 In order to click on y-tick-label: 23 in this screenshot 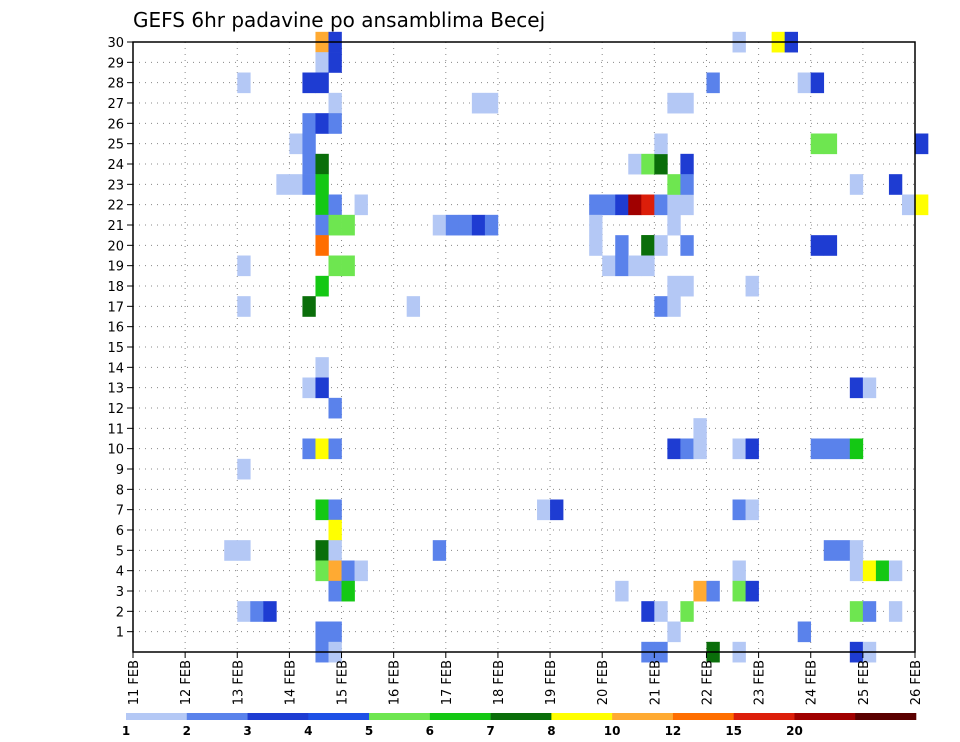, I will do `click(115, 185)`.